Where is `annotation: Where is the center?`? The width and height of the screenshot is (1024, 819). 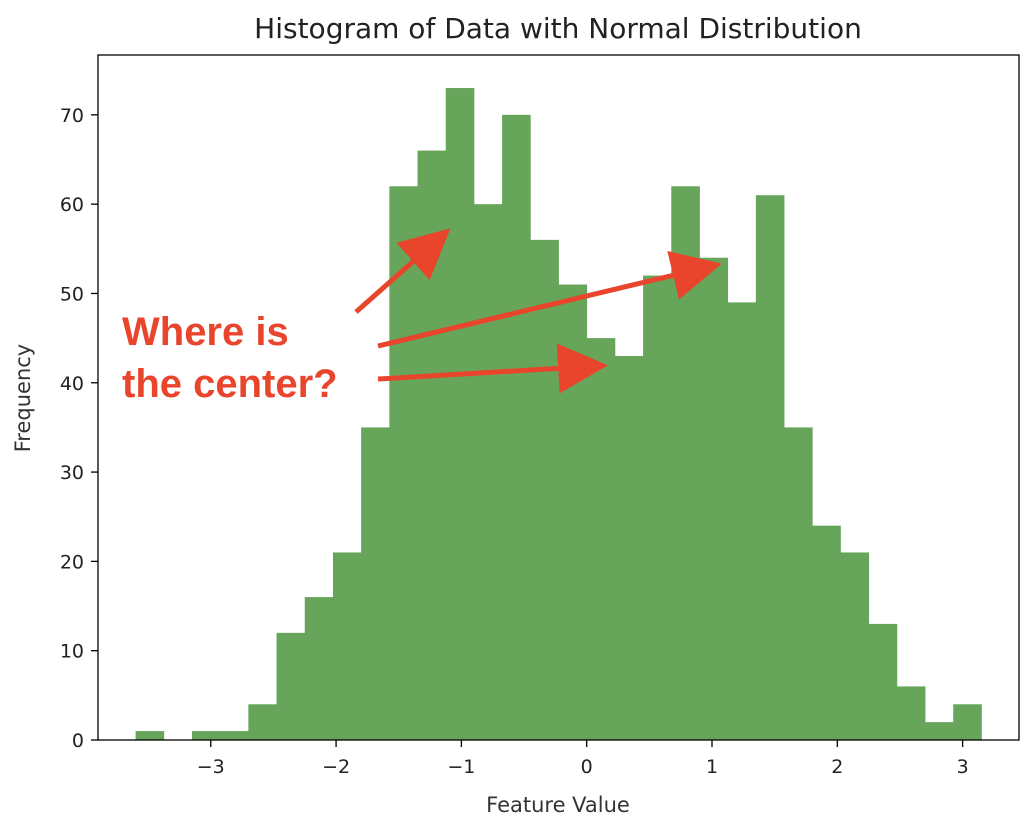
annotation: Where is the center? is located at coordinates (422, 317).